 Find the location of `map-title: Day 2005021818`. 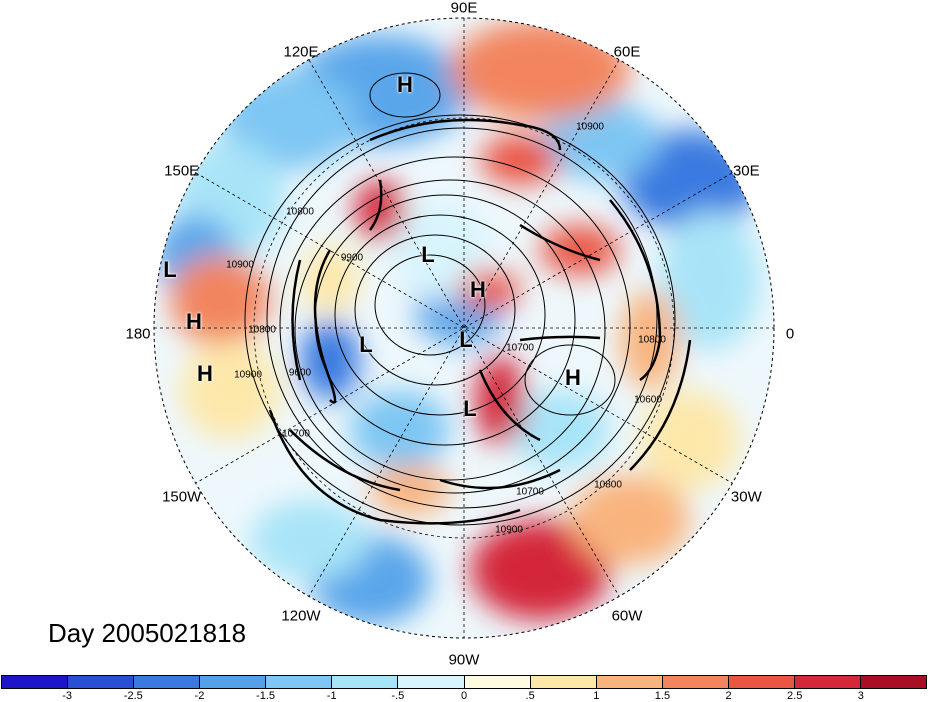

map-title: Day 2005021818 is located at coordinates (147, 633).